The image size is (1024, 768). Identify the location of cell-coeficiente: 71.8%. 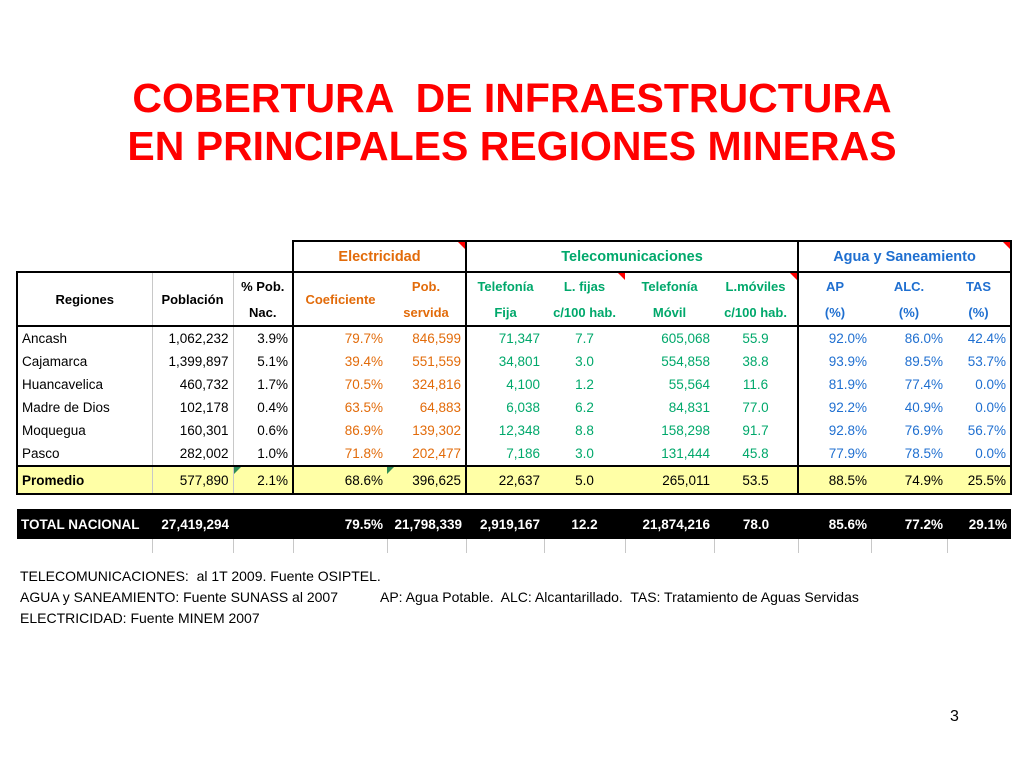
(339, 454).